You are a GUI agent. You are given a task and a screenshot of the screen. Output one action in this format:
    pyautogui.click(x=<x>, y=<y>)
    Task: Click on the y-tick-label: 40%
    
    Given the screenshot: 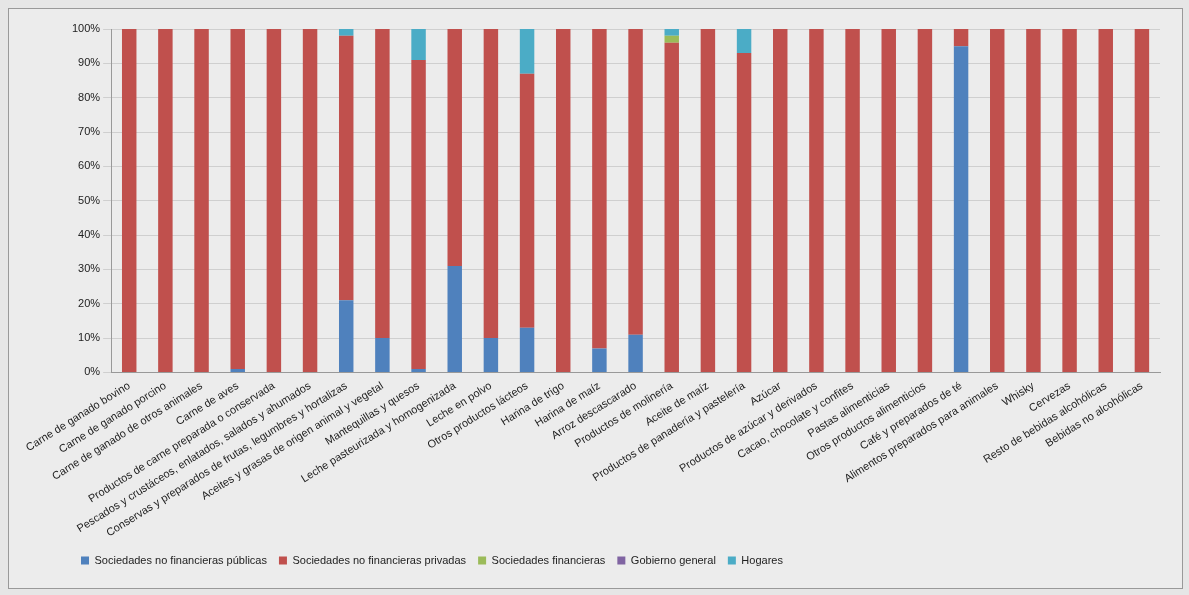 What is the action you would take?
    pyautogui.click(x=89, y=234)
    